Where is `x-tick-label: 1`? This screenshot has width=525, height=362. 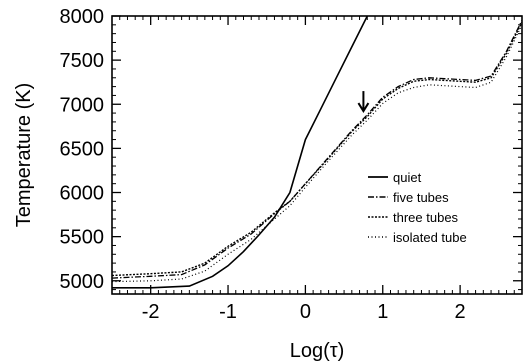
x-tick-label: 1 is located at coordinates (382, 312).